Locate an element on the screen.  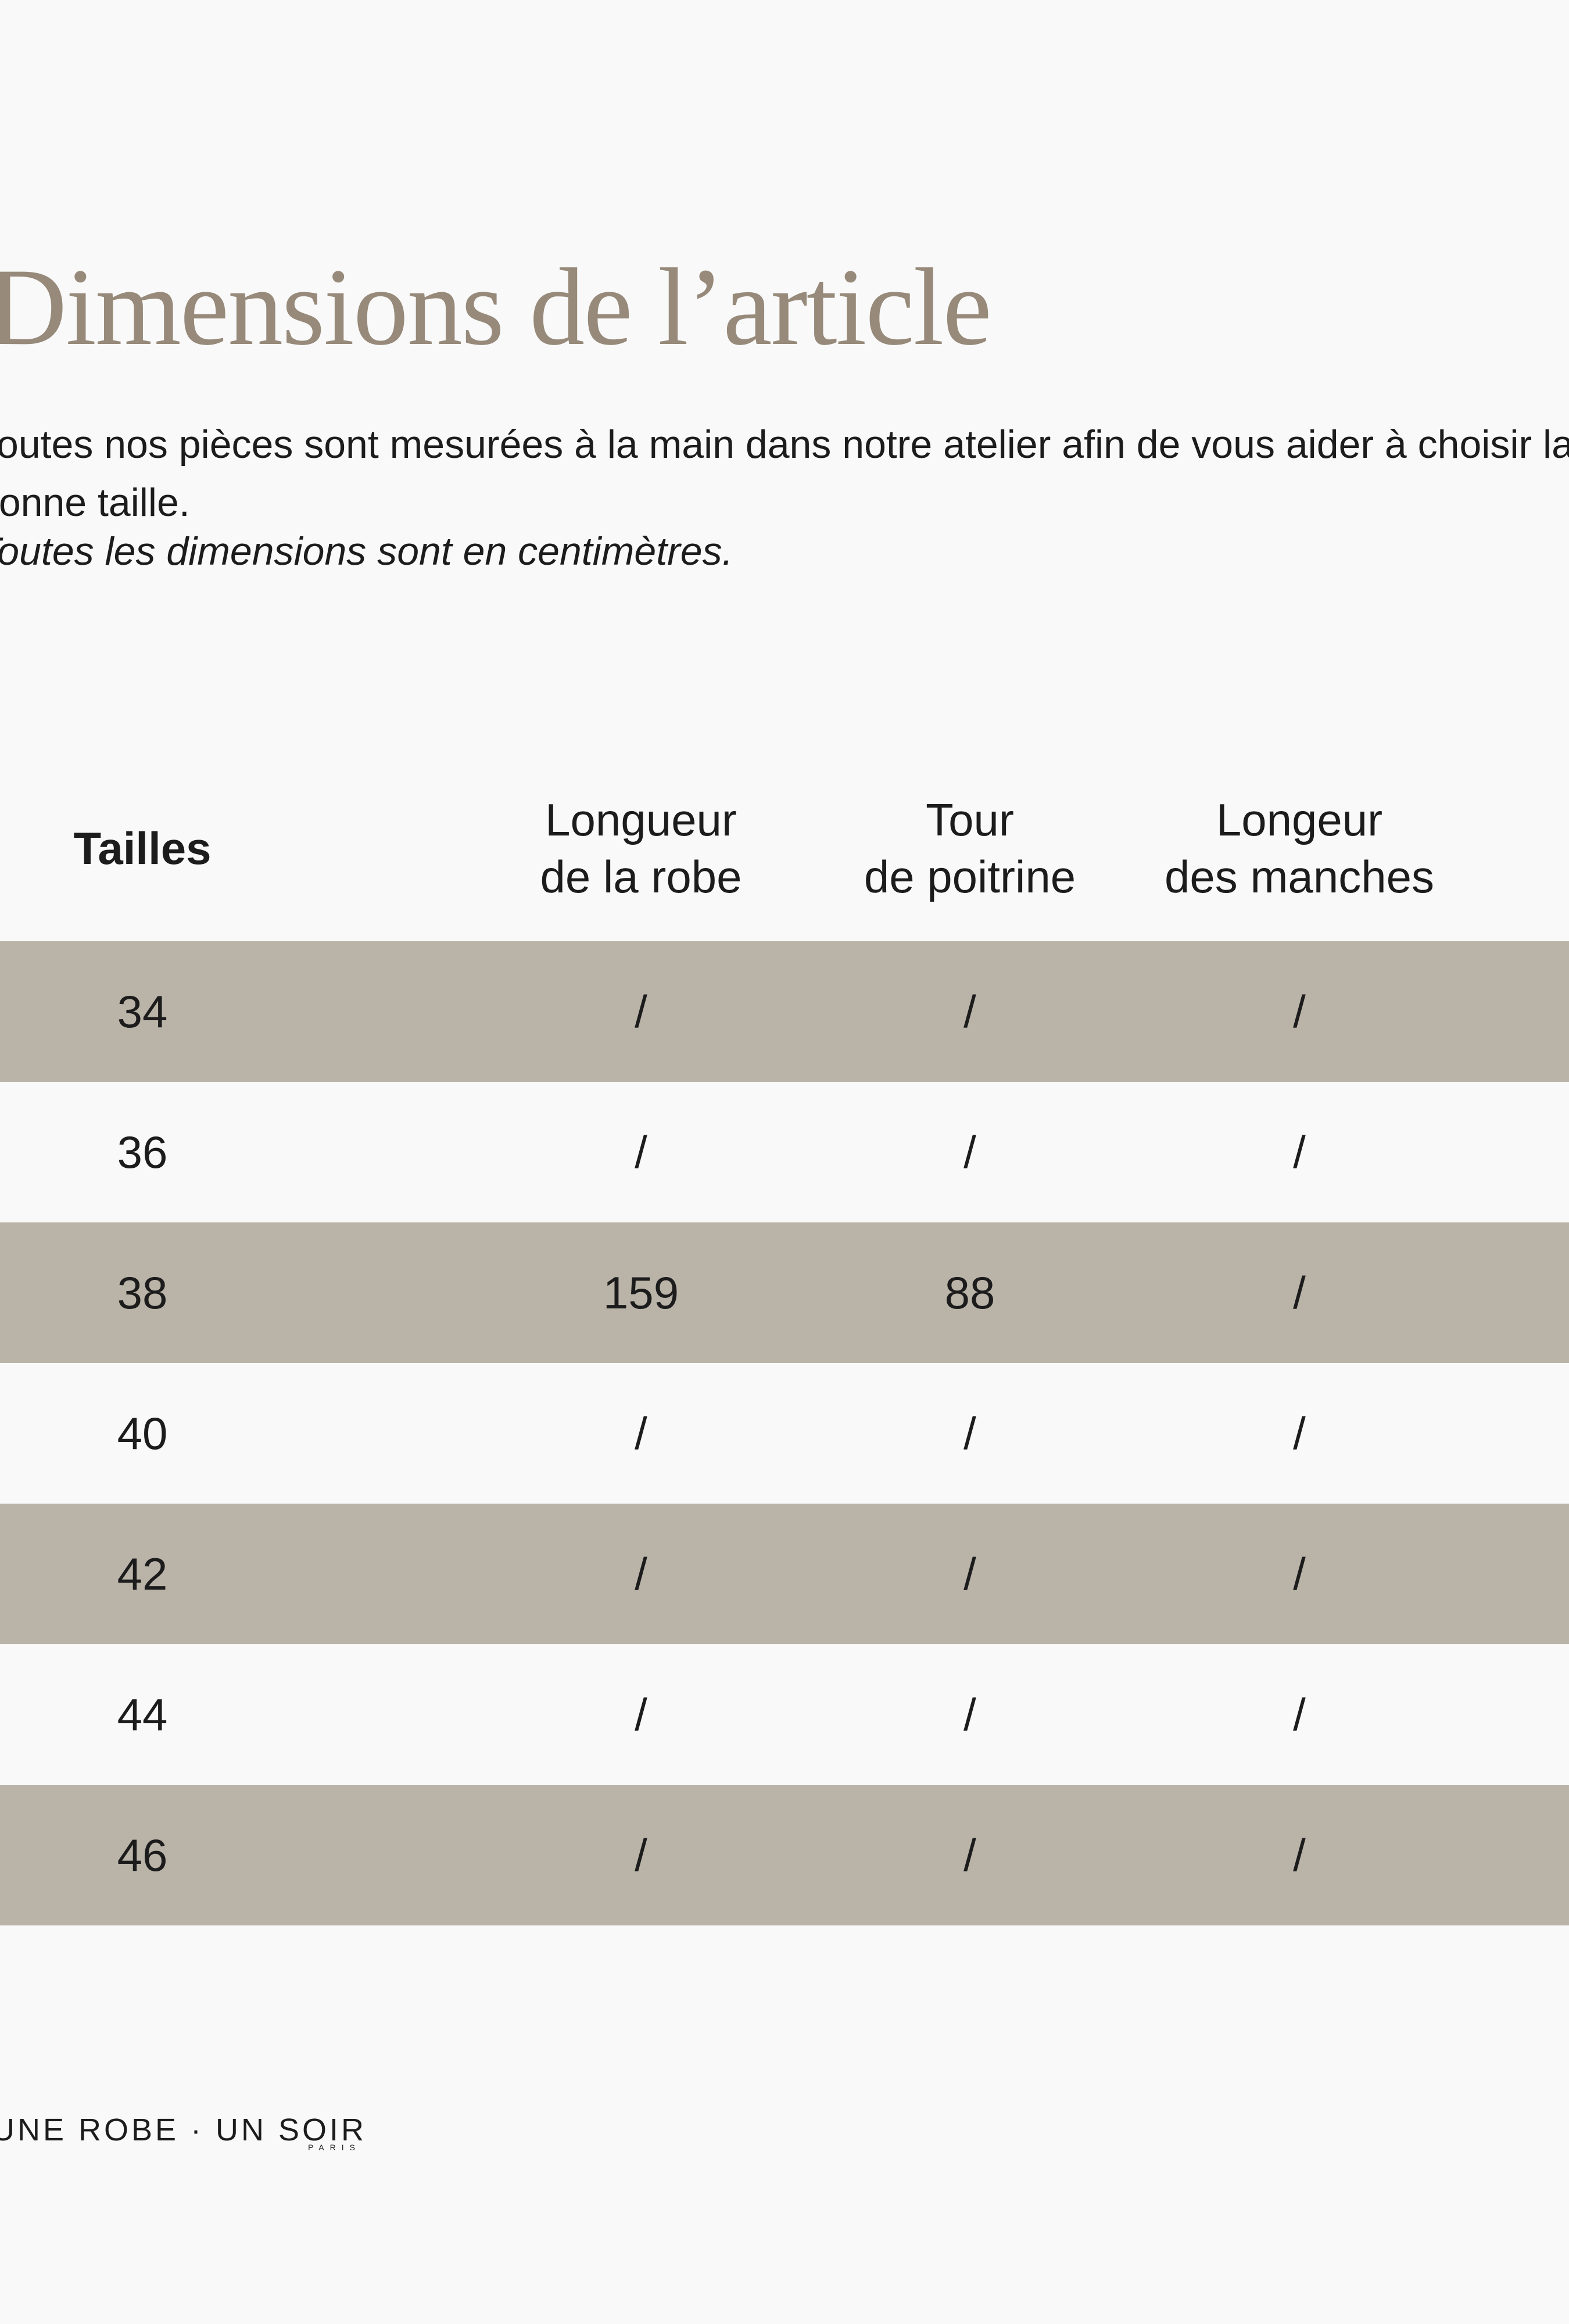
page-title: Dimensions de l’article is located at coordinates (496, 307).